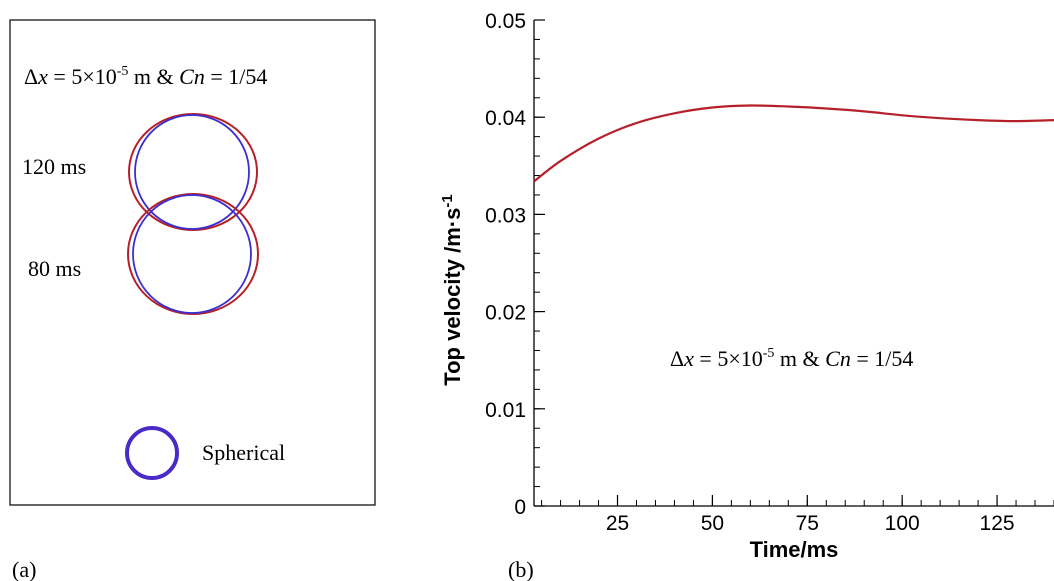 This screenshot has width=1054, height=581. Describe the element at coordinates (807, 523) in the screenshot. I see `x-tick-label: 75` at that location.